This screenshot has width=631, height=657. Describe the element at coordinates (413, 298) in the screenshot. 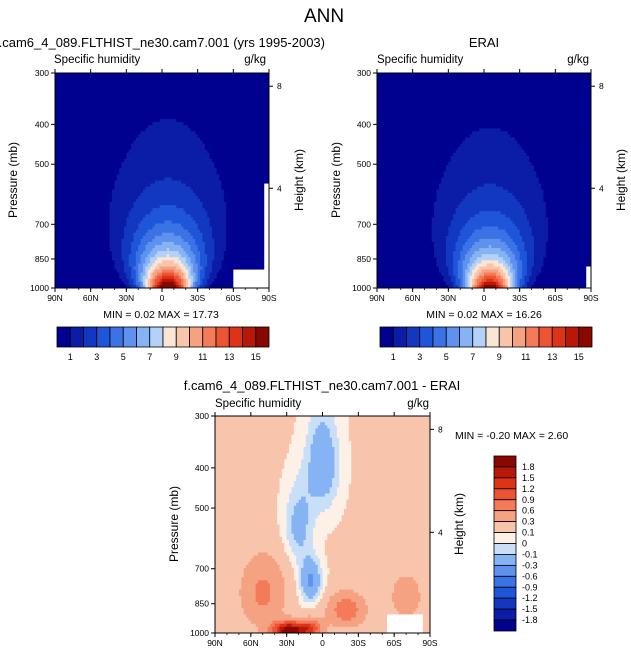

I see `panel-obs-plot-xtick-label: 60N` at that location.